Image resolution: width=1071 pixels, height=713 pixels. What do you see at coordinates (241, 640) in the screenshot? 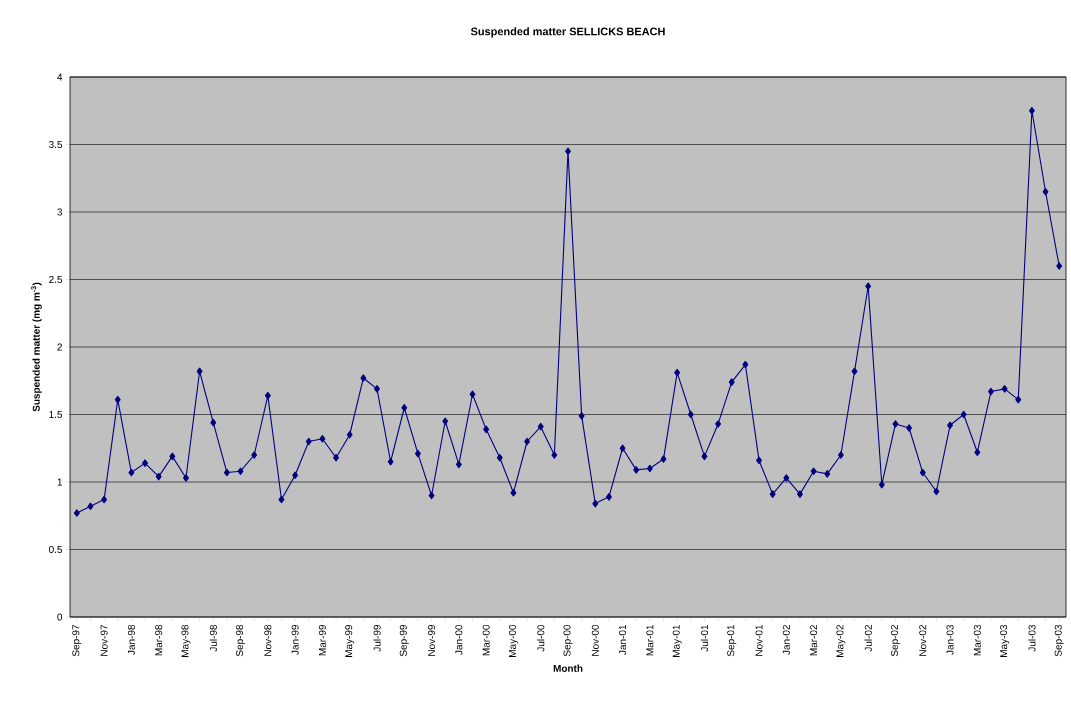
I see `x-tick-label: Sep-98` at bounding box center [241, 640].